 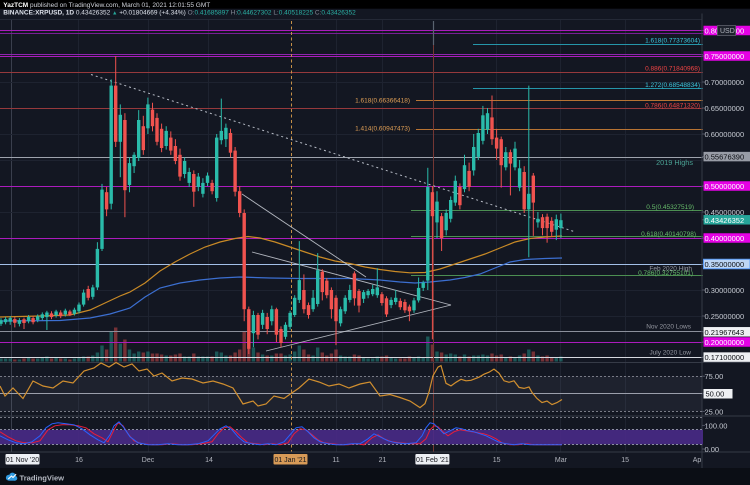 What do you see at coordinates (672, 106) in the screenshot?
I see `svg-text: 0.786(0.64871320)` at bounding box center [672, 106].